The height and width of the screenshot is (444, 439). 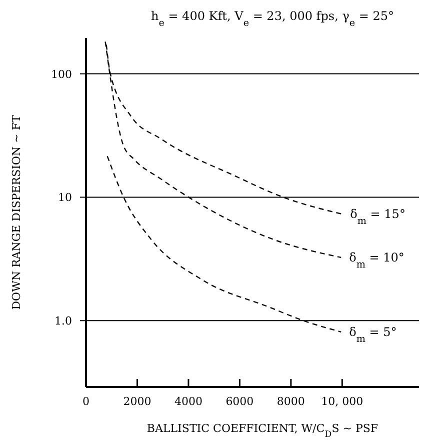 What do you see at coordinates (378, 217) in the screenshot?
I see `series-label: δ$_{m}$ = 15°` at bounding box center [378, 217].